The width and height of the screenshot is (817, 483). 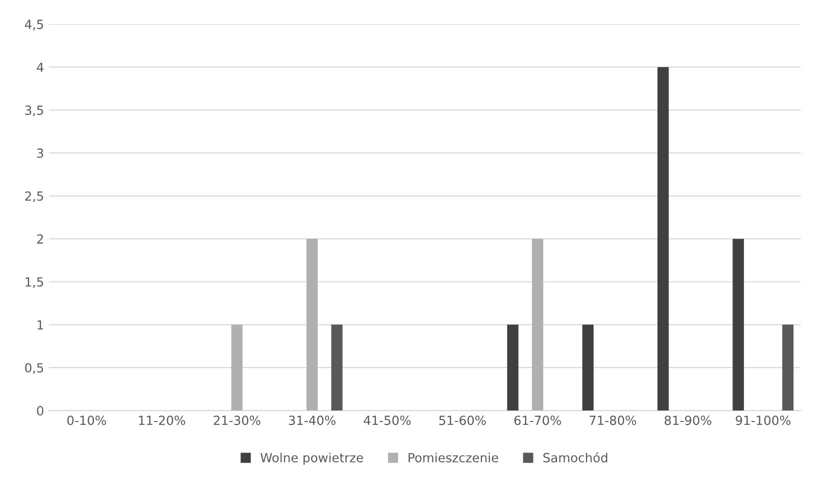 I want to click on x-tick-label: 91-100%, so click(x=763, y=421).